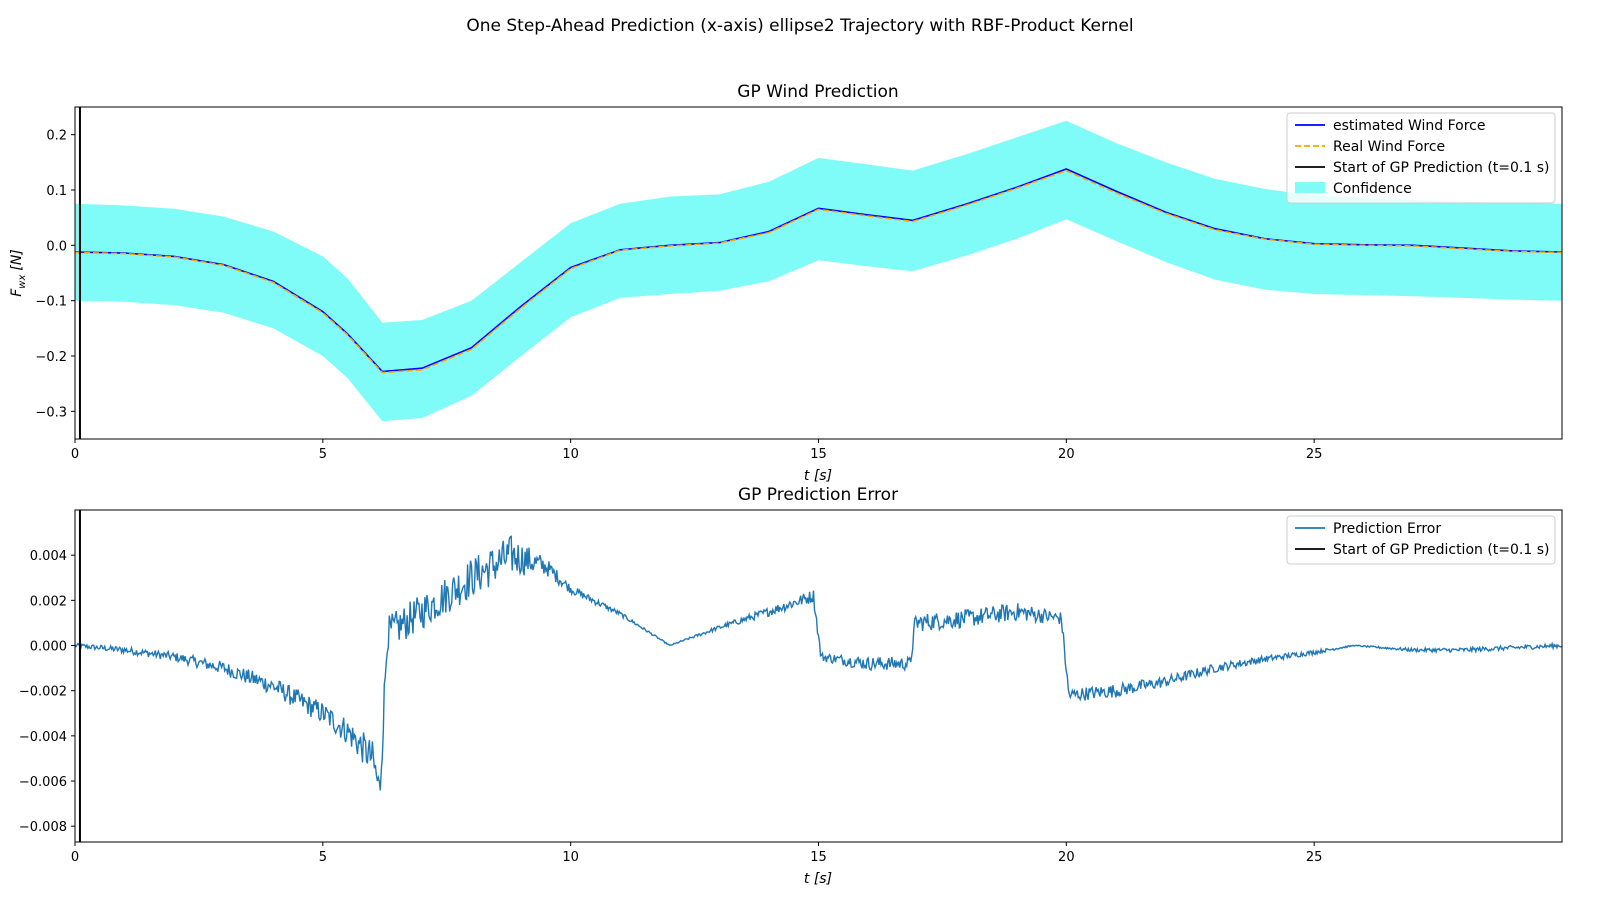 The image size is (1600, 900). Describe the element at coordinates (48, 601) in the screenshot. I see `y-tick-label: 0.002` at that location.